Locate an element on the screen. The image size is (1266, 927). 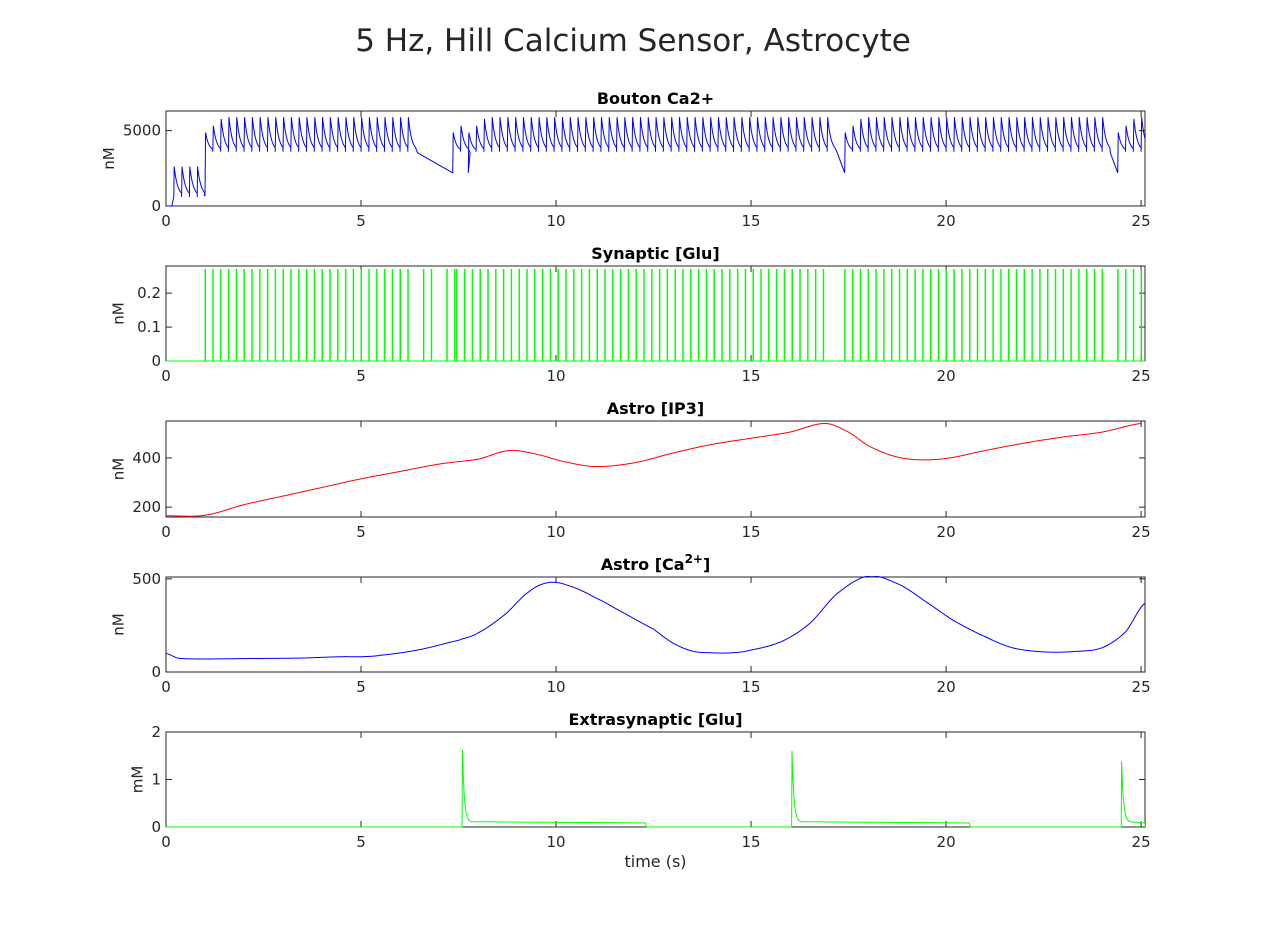
subplot-2: Synaptic [Glu] 0 5 10 15 20 25 0 0.1 0.2 nM is located at coordinates (630, 314).